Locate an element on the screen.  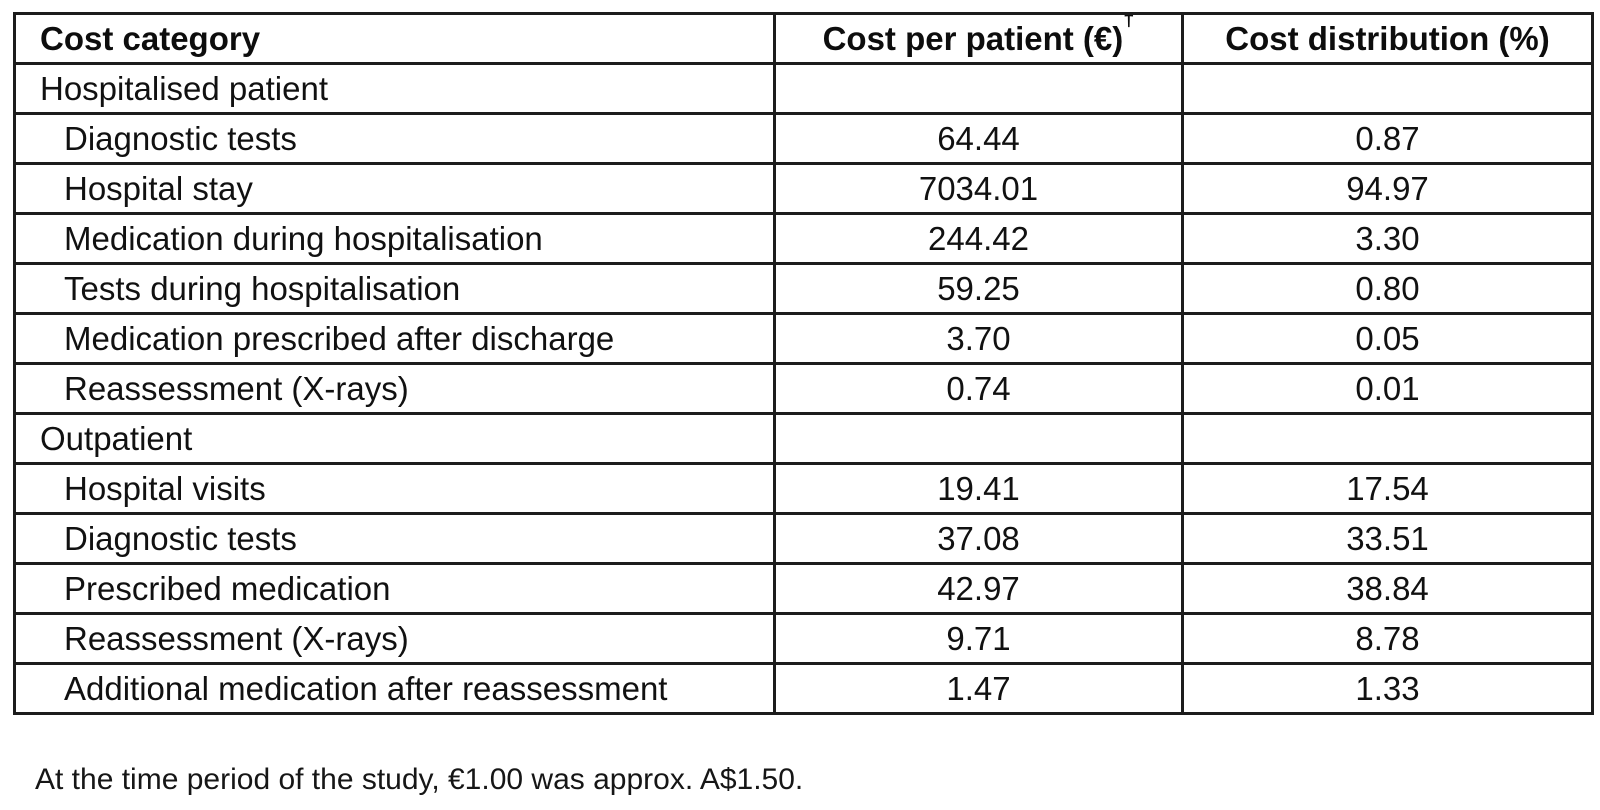
section-row: Outpatient is located at coordinates (803, 438).